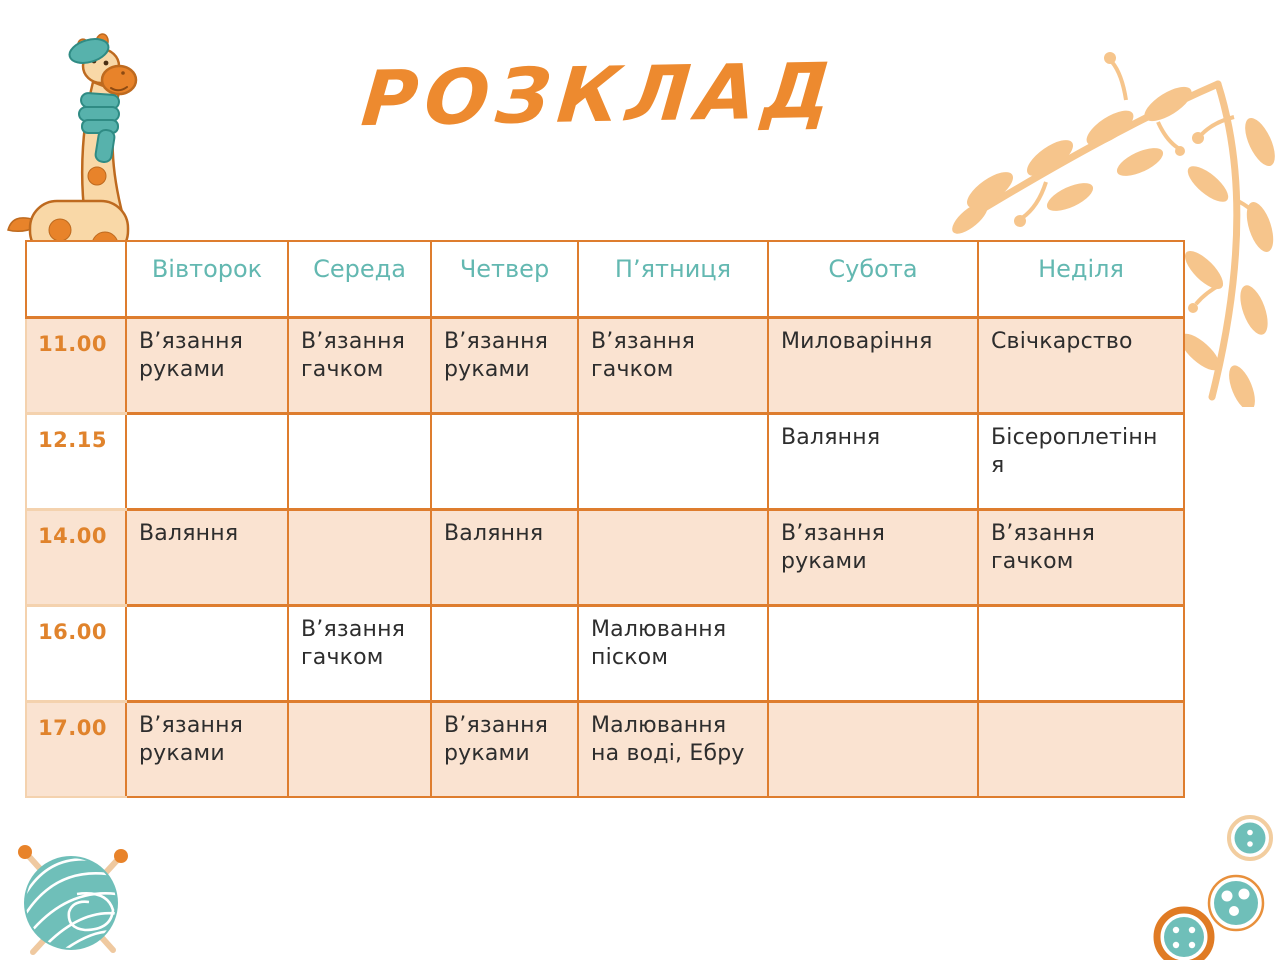  Describe the element at coordinates (873, 279) in the screenshot. I see `day-header: Субота` at that location.